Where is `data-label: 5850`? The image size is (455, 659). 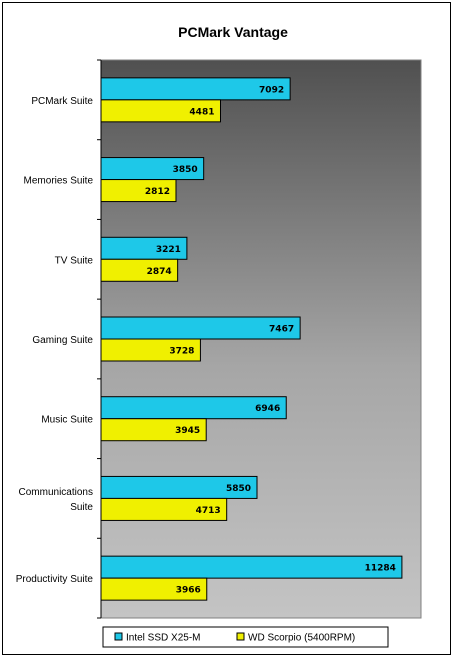
data-label: 5850 is located at coordinates (238, 489).